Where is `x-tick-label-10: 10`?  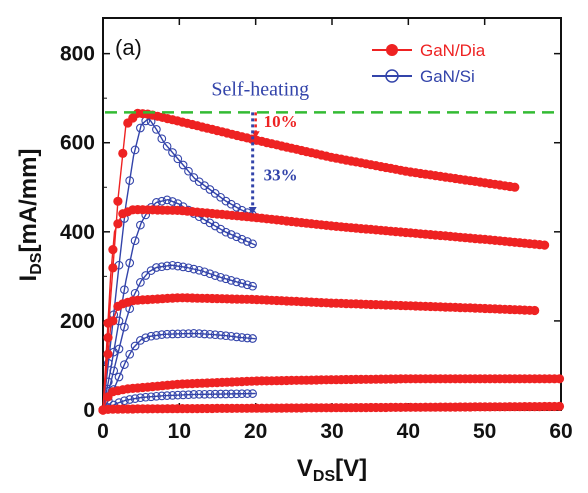 x-tick-label-10: 10 is located at coordinates (179, 431).